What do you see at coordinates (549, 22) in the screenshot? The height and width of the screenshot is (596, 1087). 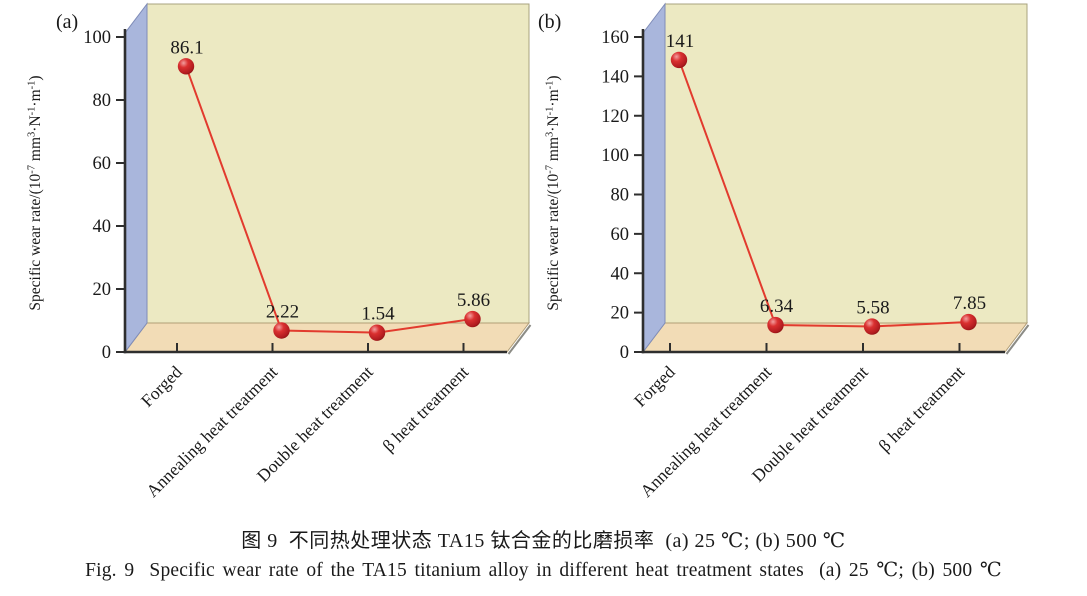 I see `panel-label: (b)` at bounding box center [549, 22].